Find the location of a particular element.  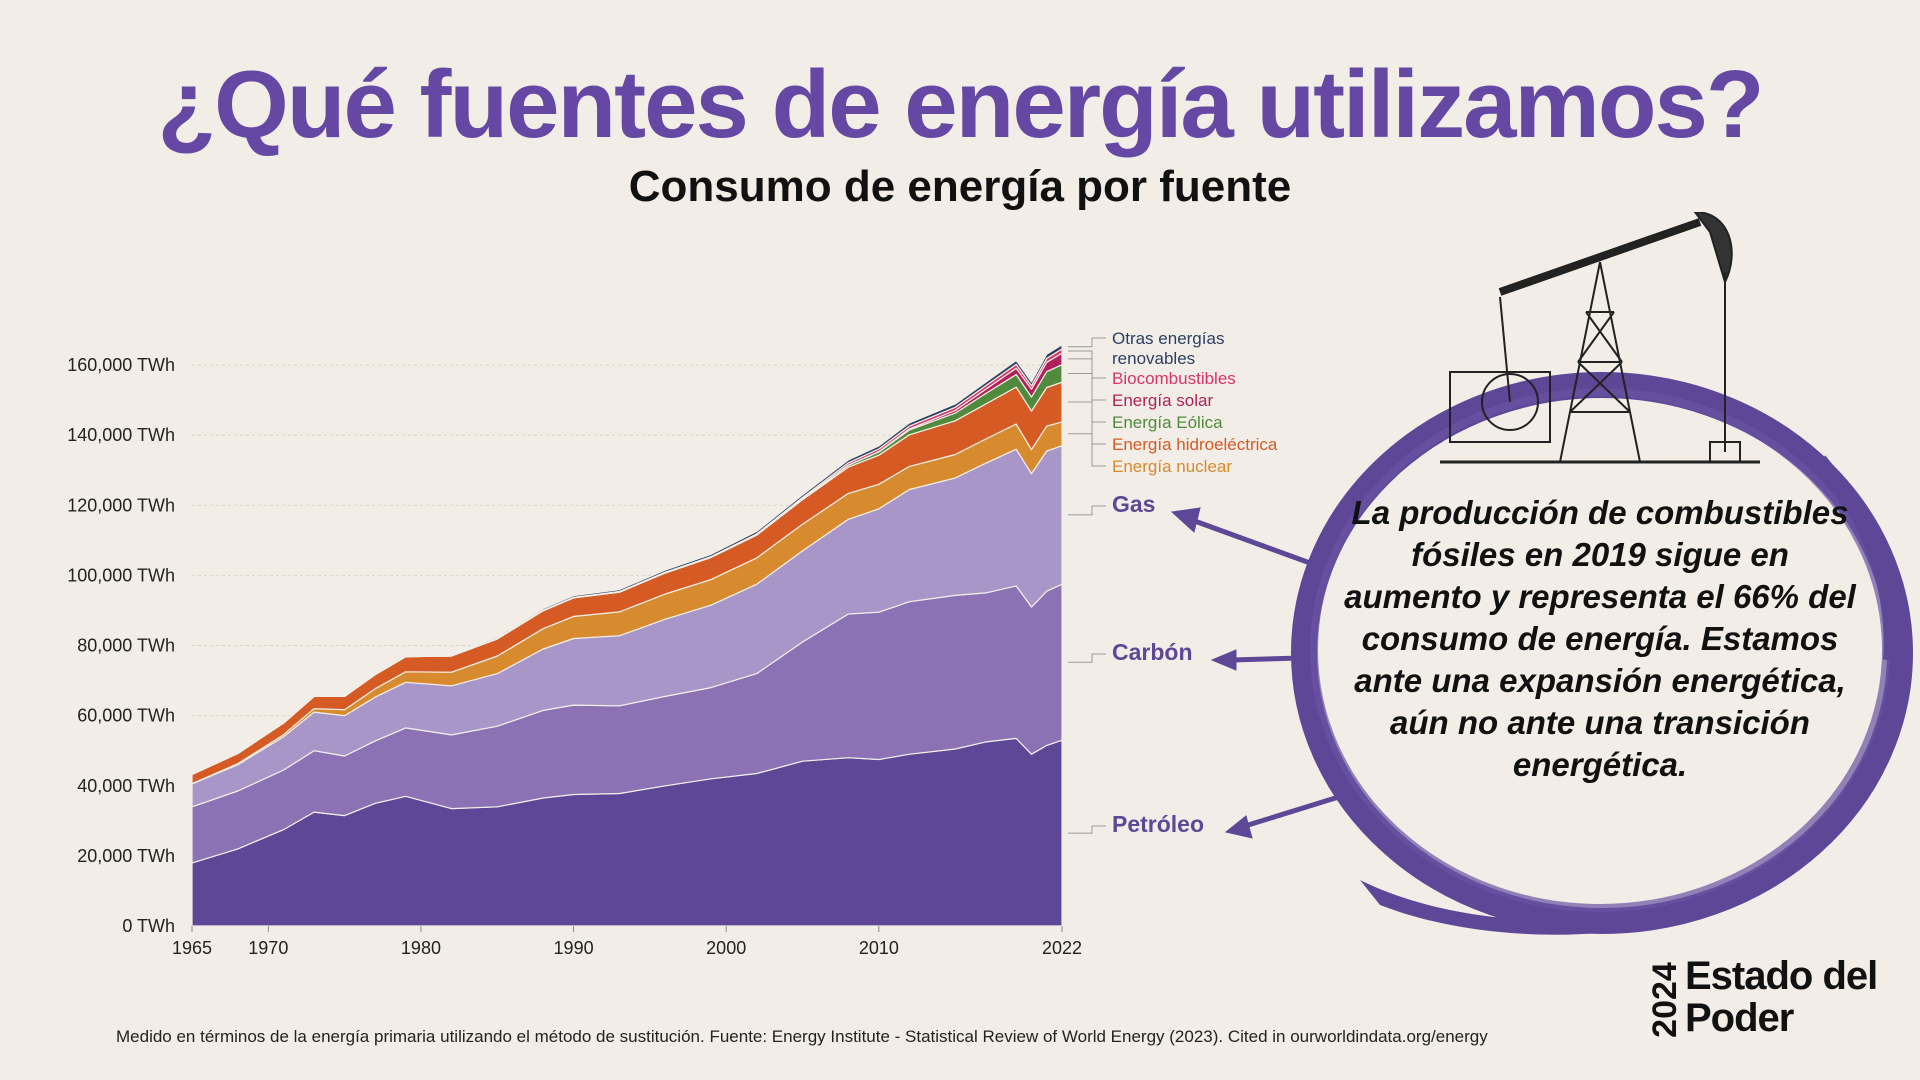

x-tick-label: 2010 is located at coordinates (879, 948).